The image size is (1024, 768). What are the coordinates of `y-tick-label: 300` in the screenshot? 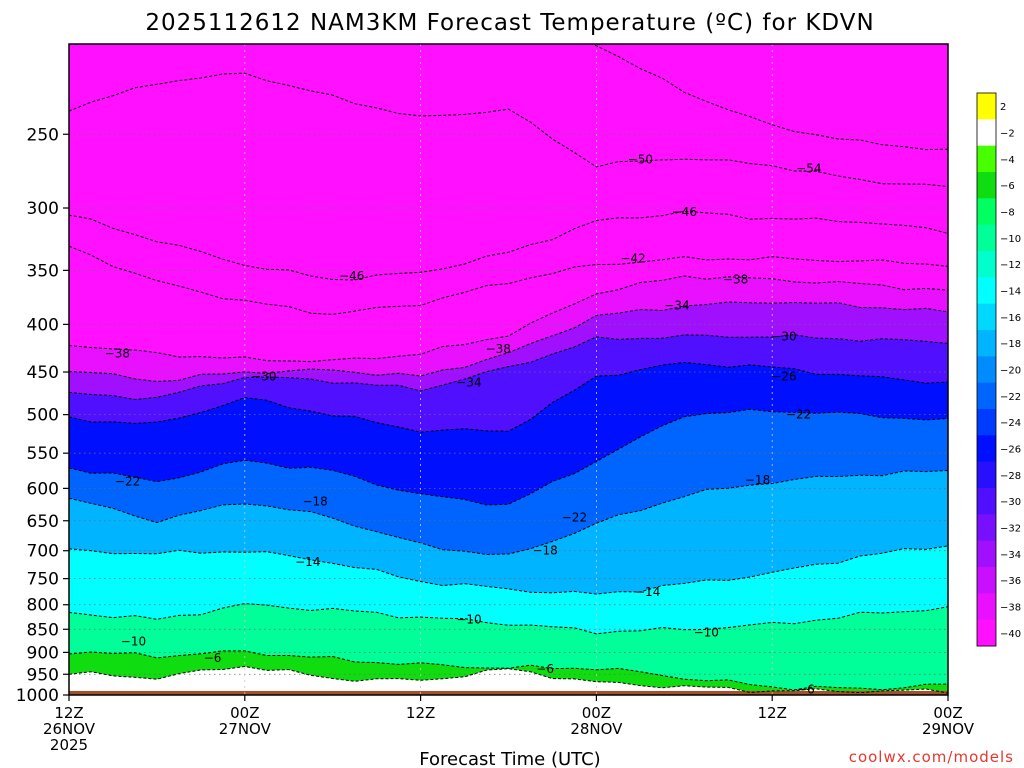 It's located at (43, 209).